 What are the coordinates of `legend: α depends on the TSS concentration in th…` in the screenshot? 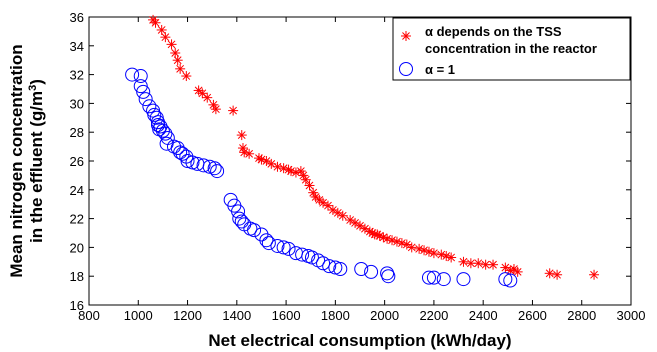 It's located at (511, 49).